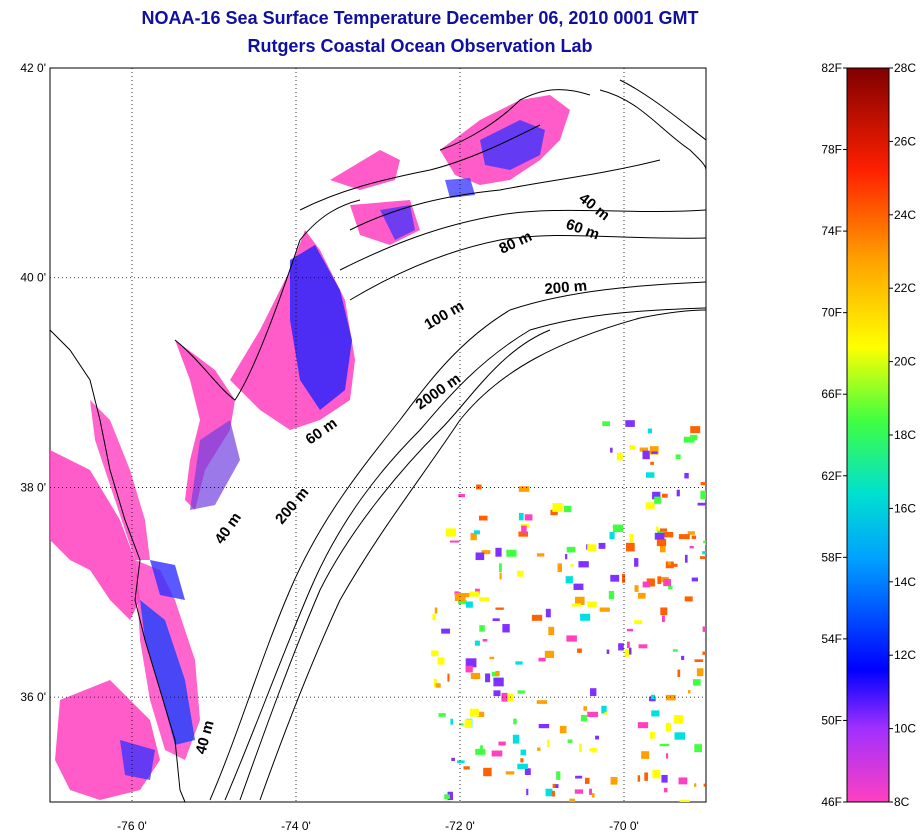 The height and width of the screenshot is (832, 920). Describe the element at coordinates (905, 435) in the screenshot. I see `colorbar-c-label: 18C` at that location.